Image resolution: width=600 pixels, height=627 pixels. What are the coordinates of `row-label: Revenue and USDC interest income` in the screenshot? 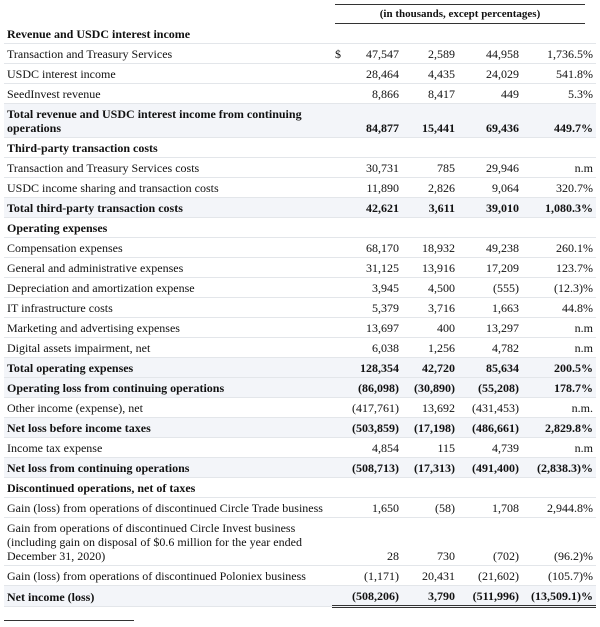 It's located at (168, 34).